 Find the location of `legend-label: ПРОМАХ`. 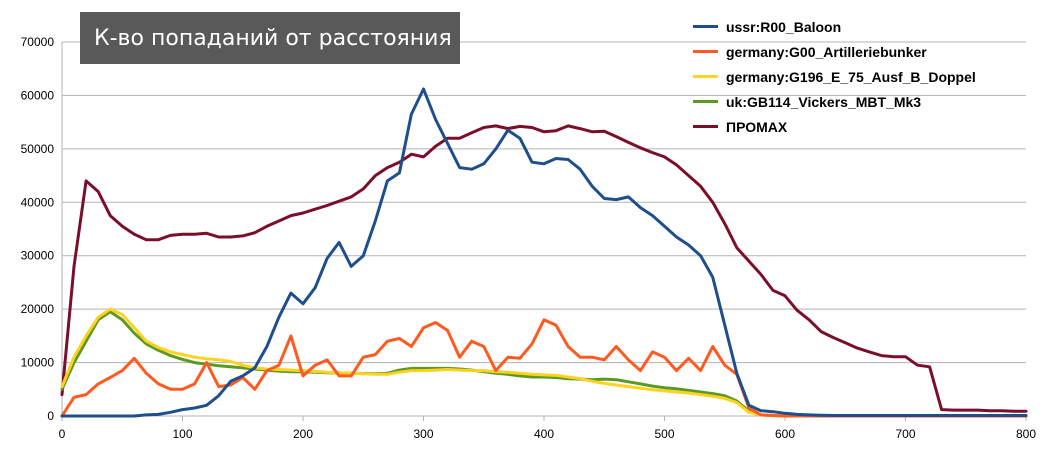

legend-label: ПРОМАХ is located at coordinates (757, 126).